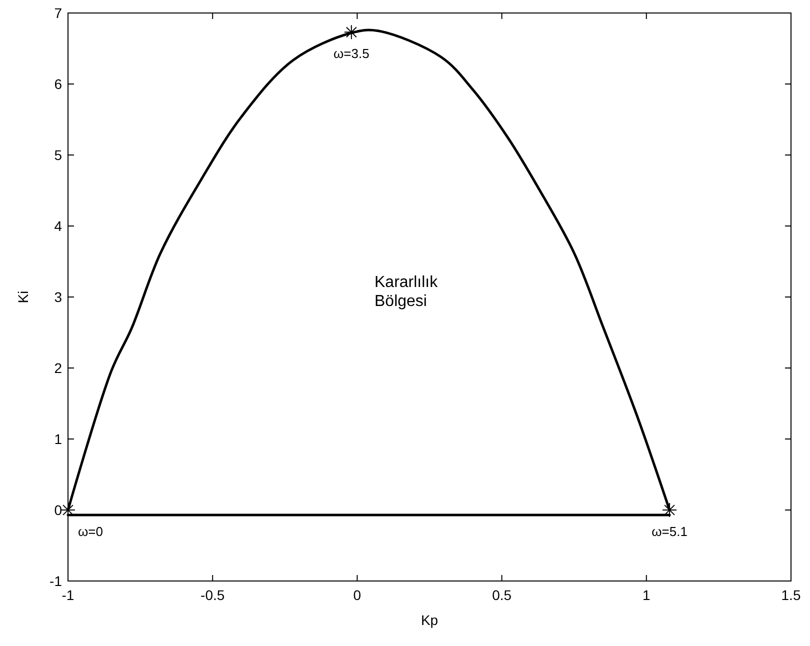 This screenshot has height=646, width=810. I want to click on x-tick-label: -0.5, so click(212, 595).